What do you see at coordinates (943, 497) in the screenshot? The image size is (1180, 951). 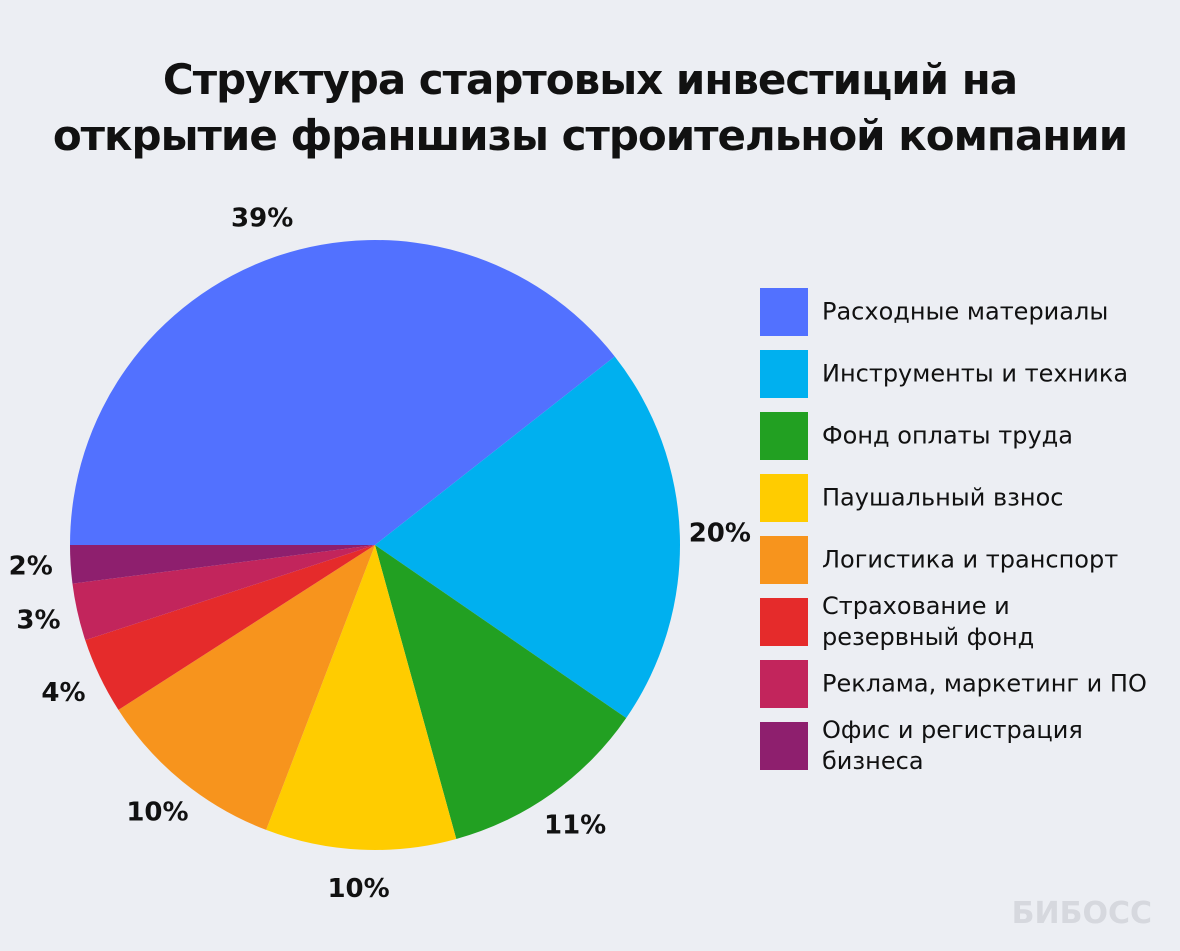 I see `legend-label: Паушальный взнос` at bounding box center [943, 497].